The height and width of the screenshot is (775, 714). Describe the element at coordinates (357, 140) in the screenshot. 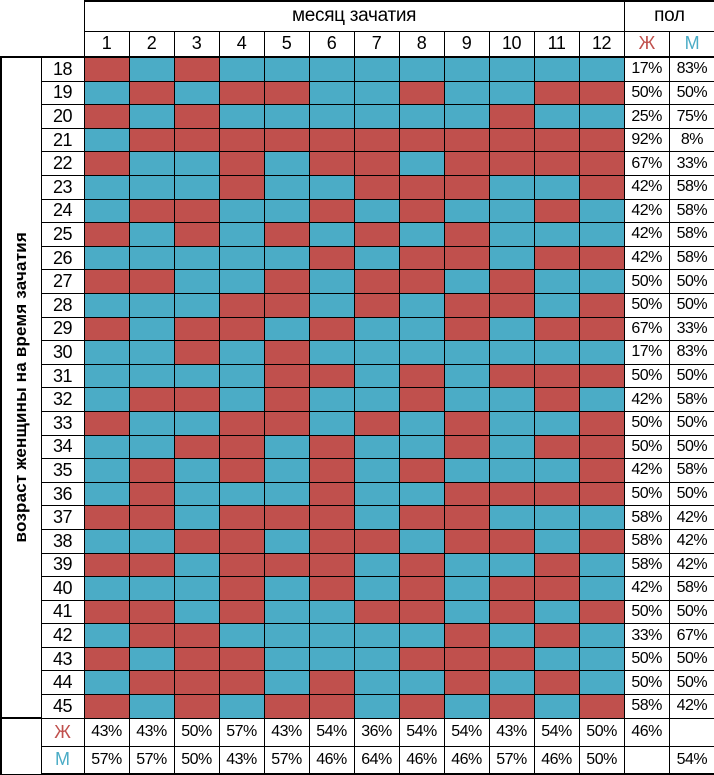

I see `age-row-21: 21 92% 8%` at that location.